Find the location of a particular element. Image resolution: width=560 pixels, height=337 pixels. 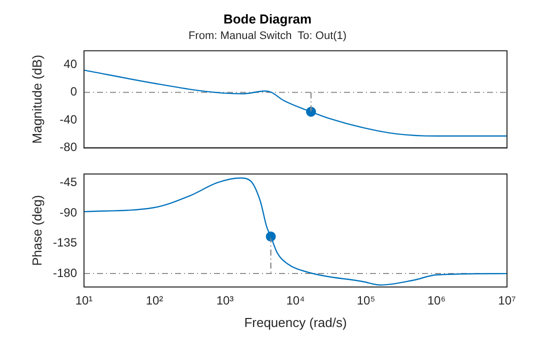

y-tick-label: 40 is located at coordinates (71, 63).